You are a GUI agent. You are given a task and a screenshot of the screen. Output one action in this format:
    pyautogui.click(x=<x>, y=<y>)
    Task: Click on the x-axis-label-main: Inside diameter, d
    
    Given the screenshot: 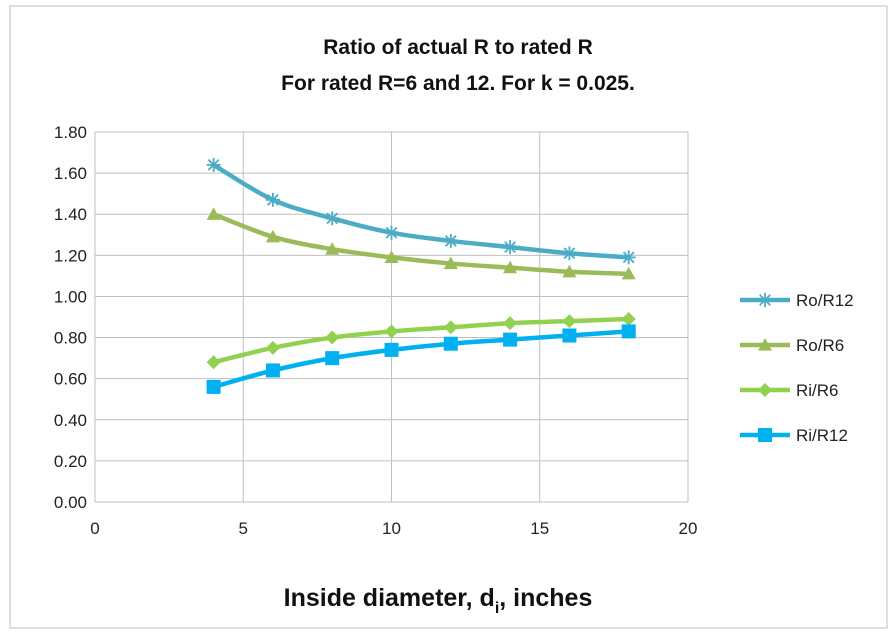 What is the action you would take?
    pyautogui.click(x=389, y=598)
    